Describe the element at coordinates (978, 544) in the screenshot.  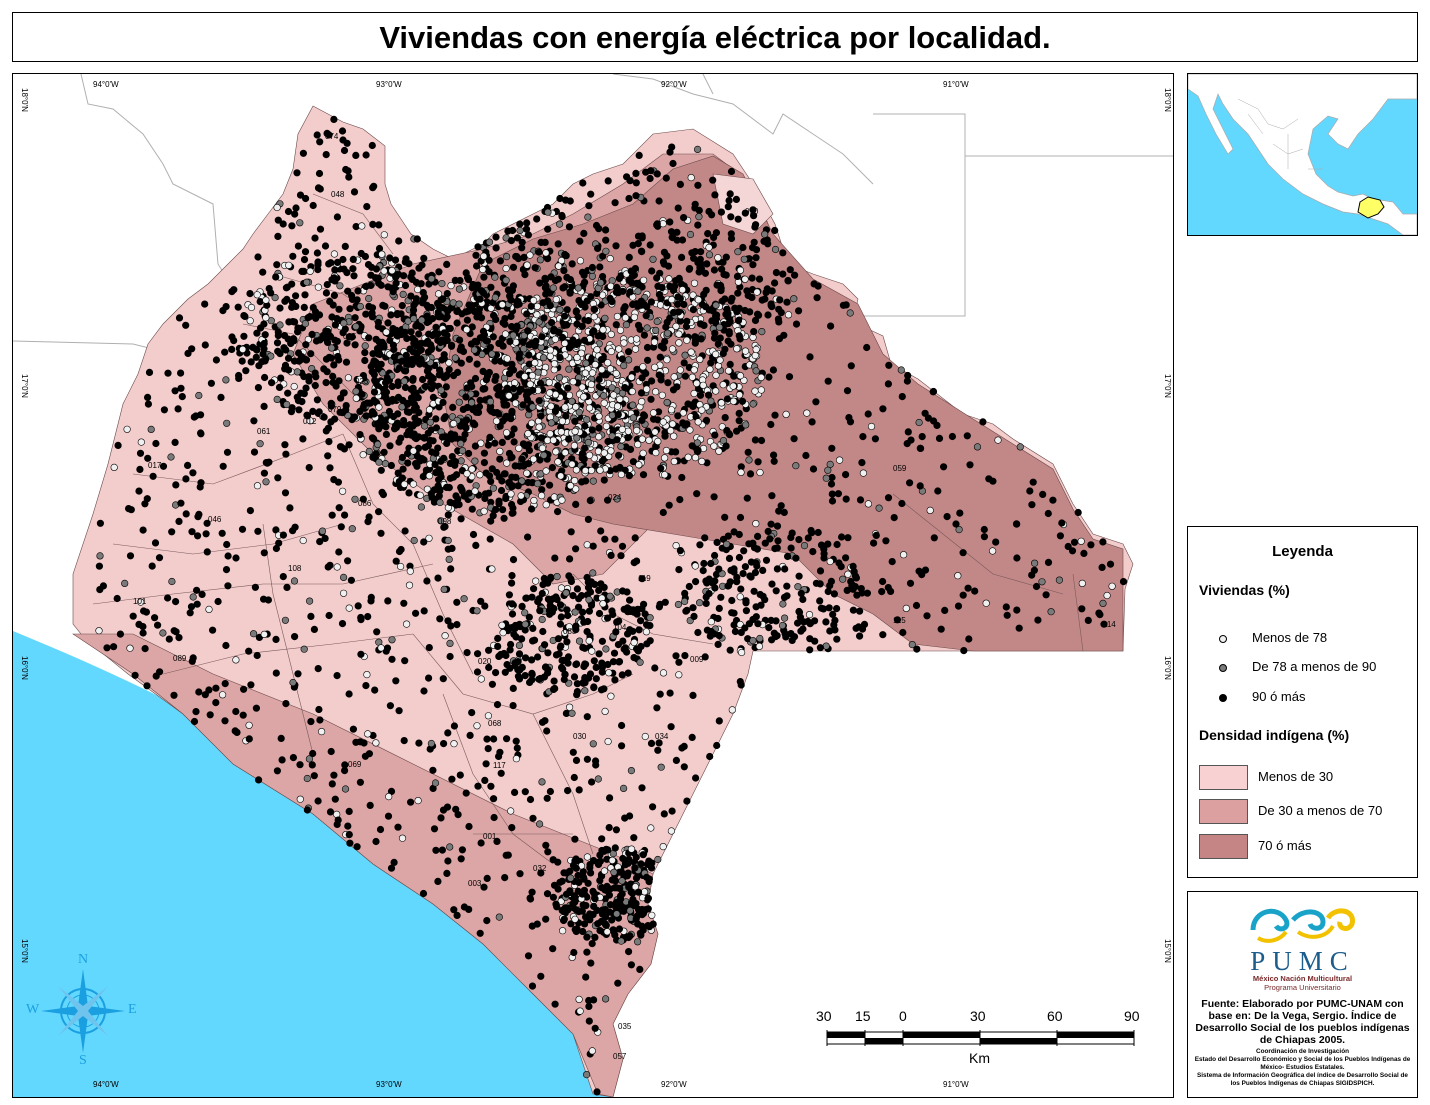
I see `municipal-boundary` at that location.